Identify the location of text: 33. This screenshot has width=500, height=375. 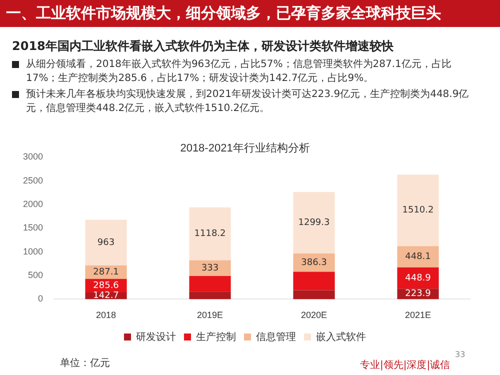
(460, 354).